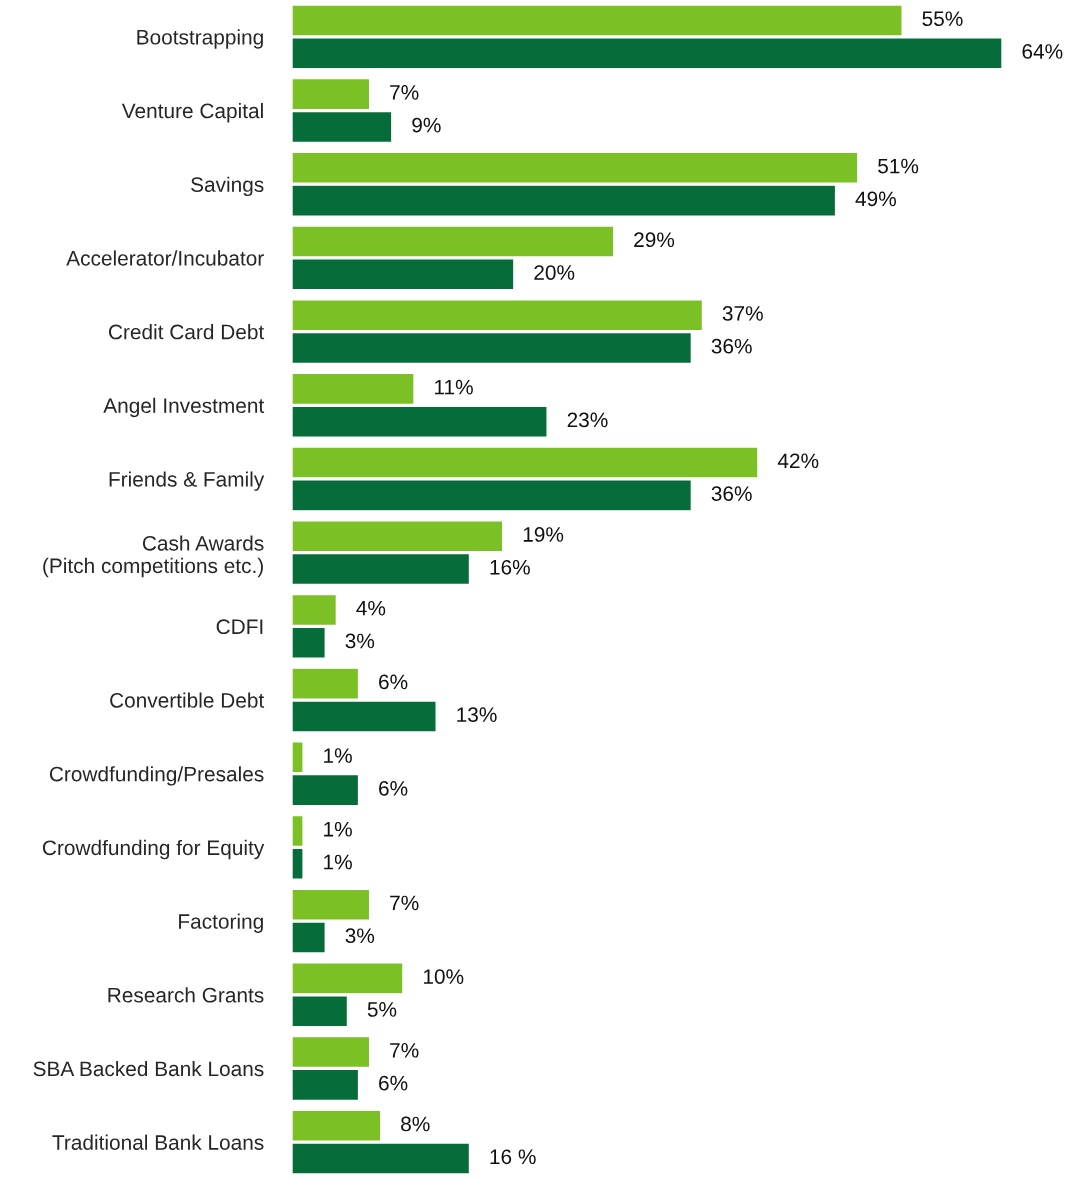 The width and height of the screenshot is (1073, 1179). What do you see at coordinates (371, 608) in the screenshot?
I see `data-label: 4%` at bounding box center [371, 608].